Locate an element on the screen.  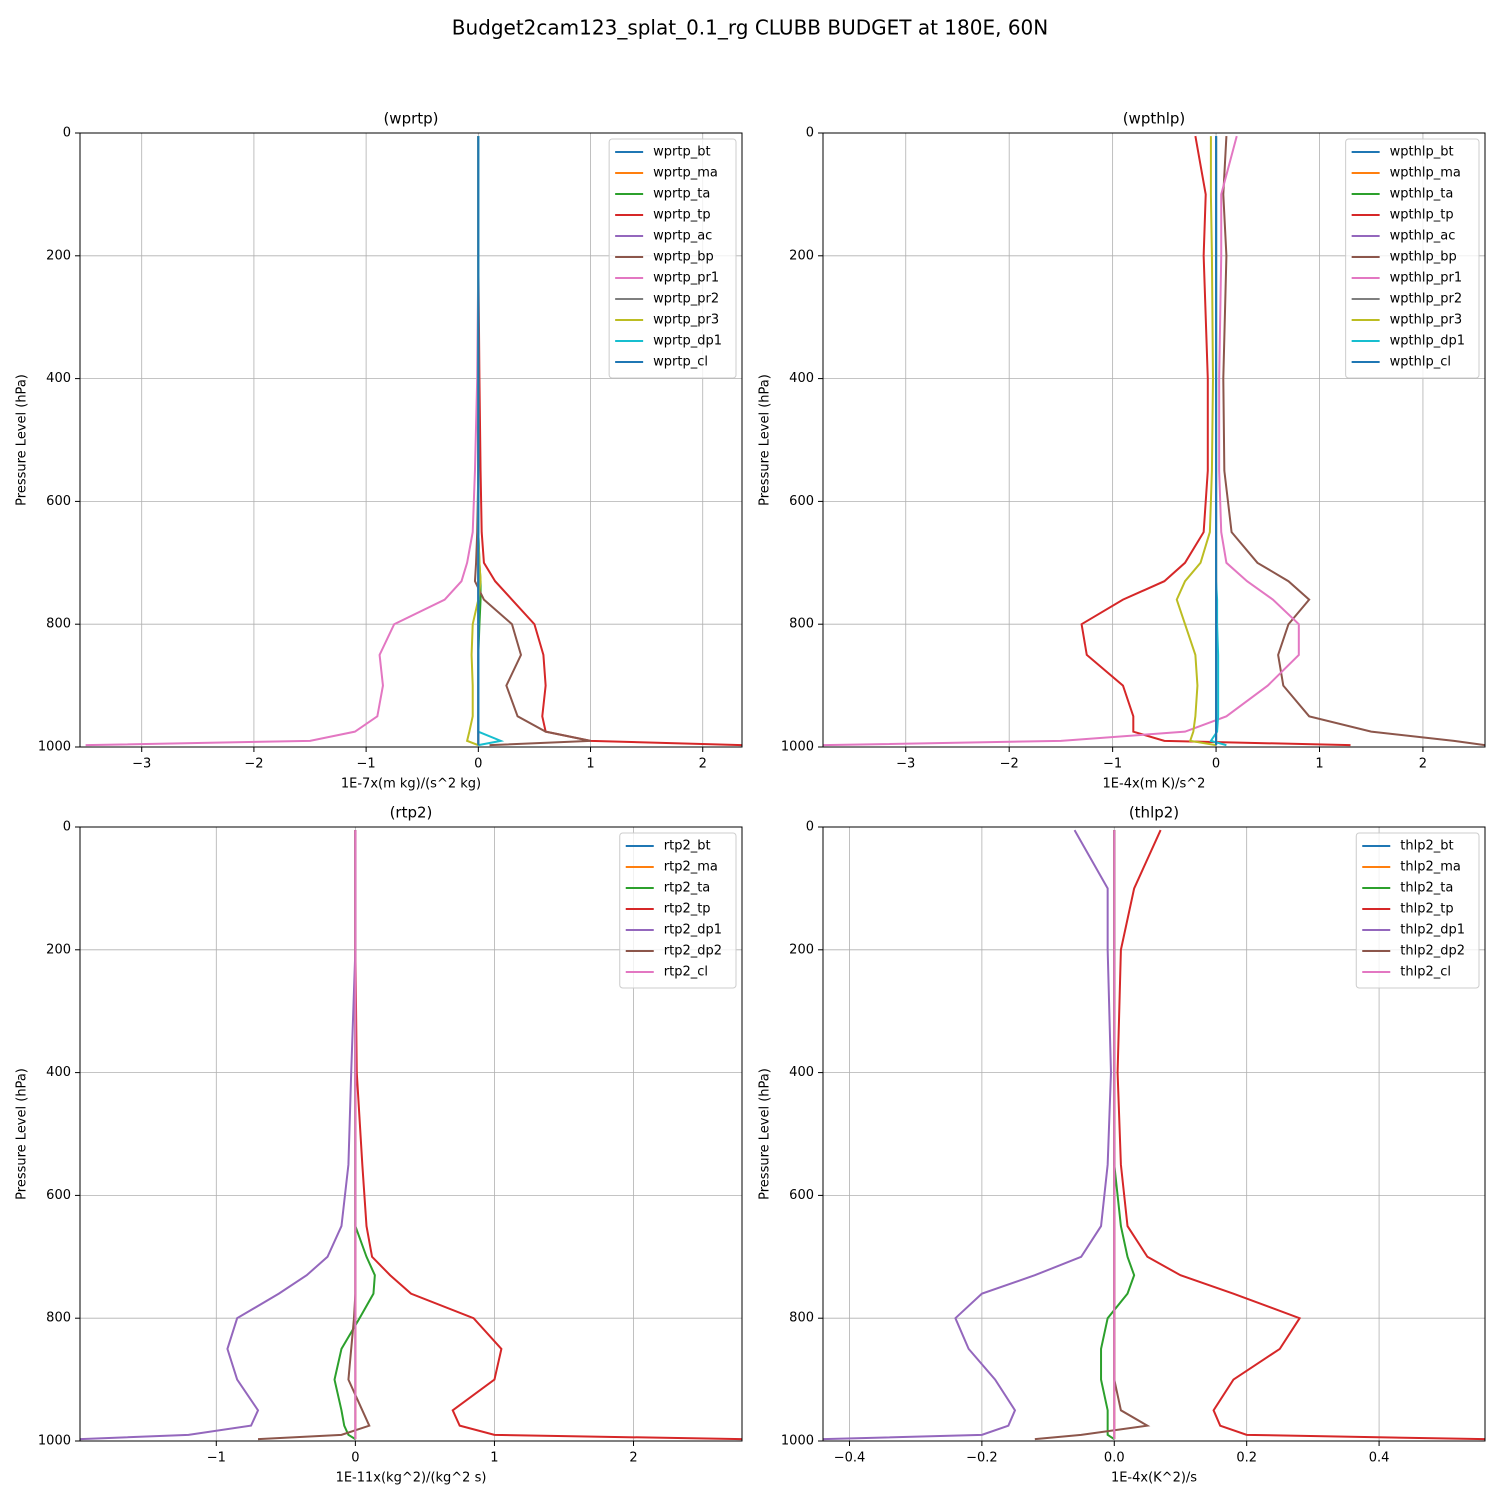
legend-label: wprtp_cl is located at coordinates (680, 362).